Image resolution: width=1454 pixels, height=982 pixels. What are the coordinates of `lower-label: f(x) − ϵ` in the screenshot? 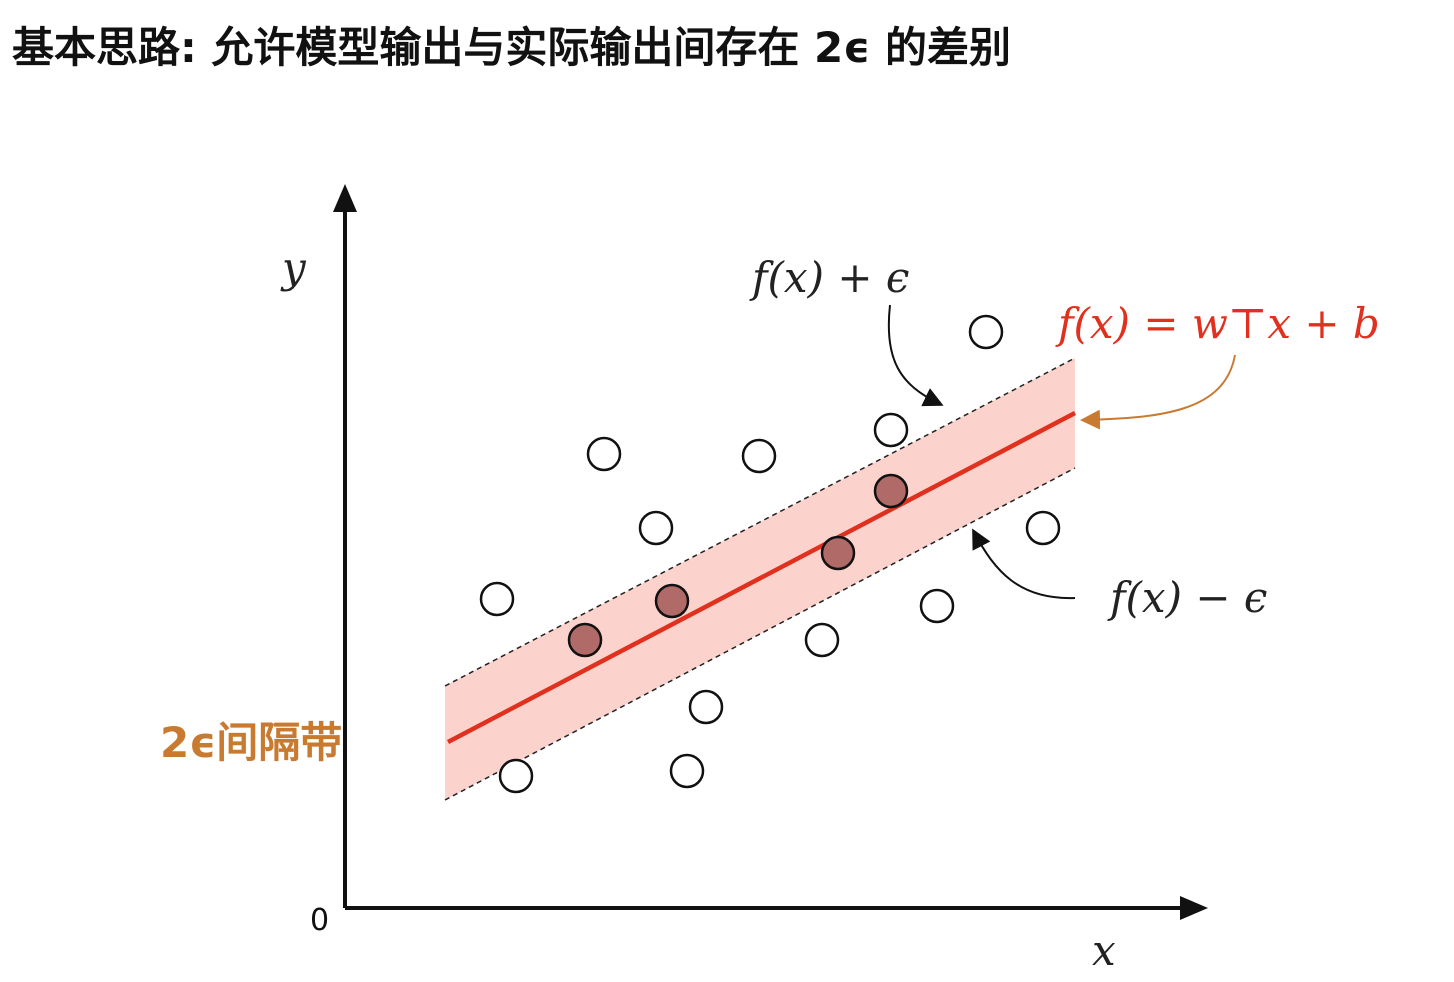 It's located at (1187, 597).